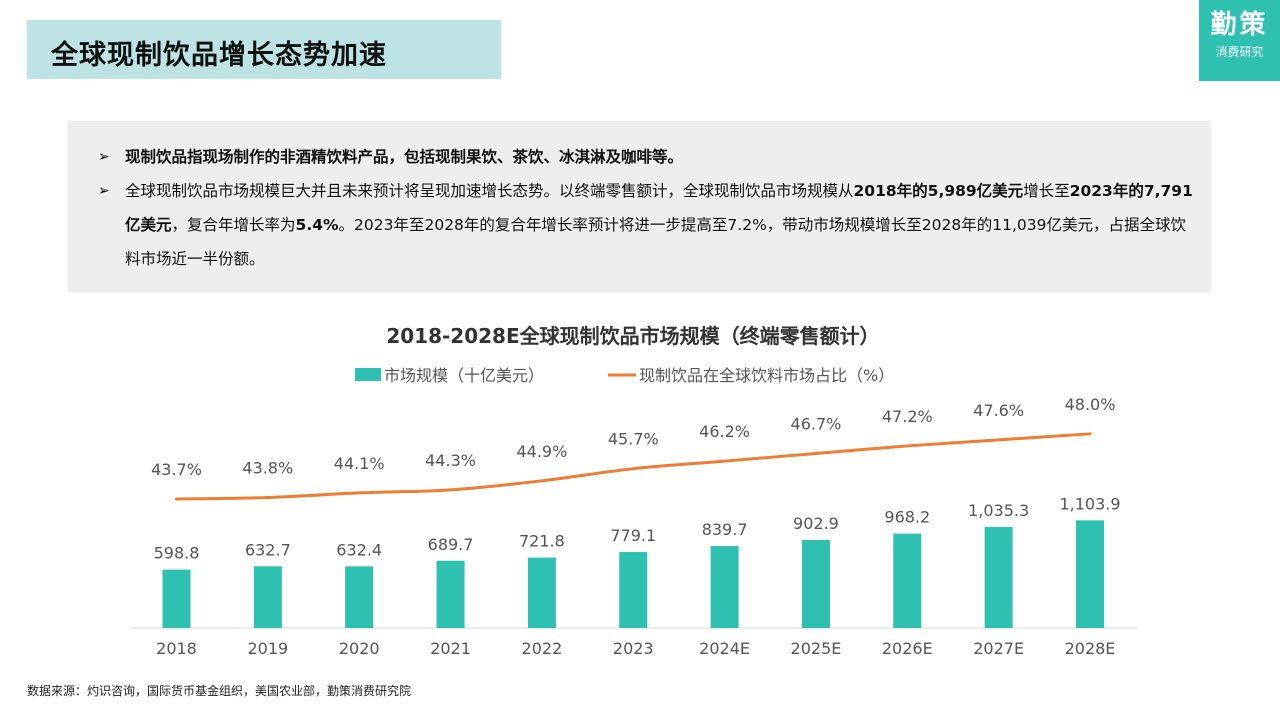 The image size is (1280, 720). I want to click on data-source-note: 数据来源：灼识咨询，国际货币基金组织，美国农业部，勤策消费研究院, so click(219, 691).